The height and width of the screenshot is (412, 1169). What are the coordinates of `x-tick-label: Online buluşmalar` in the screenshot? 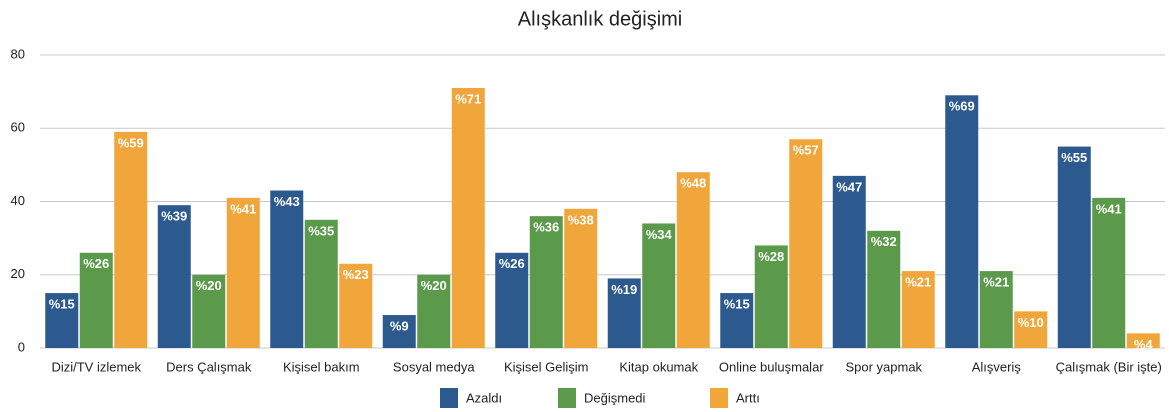 It's located at (771, 366).